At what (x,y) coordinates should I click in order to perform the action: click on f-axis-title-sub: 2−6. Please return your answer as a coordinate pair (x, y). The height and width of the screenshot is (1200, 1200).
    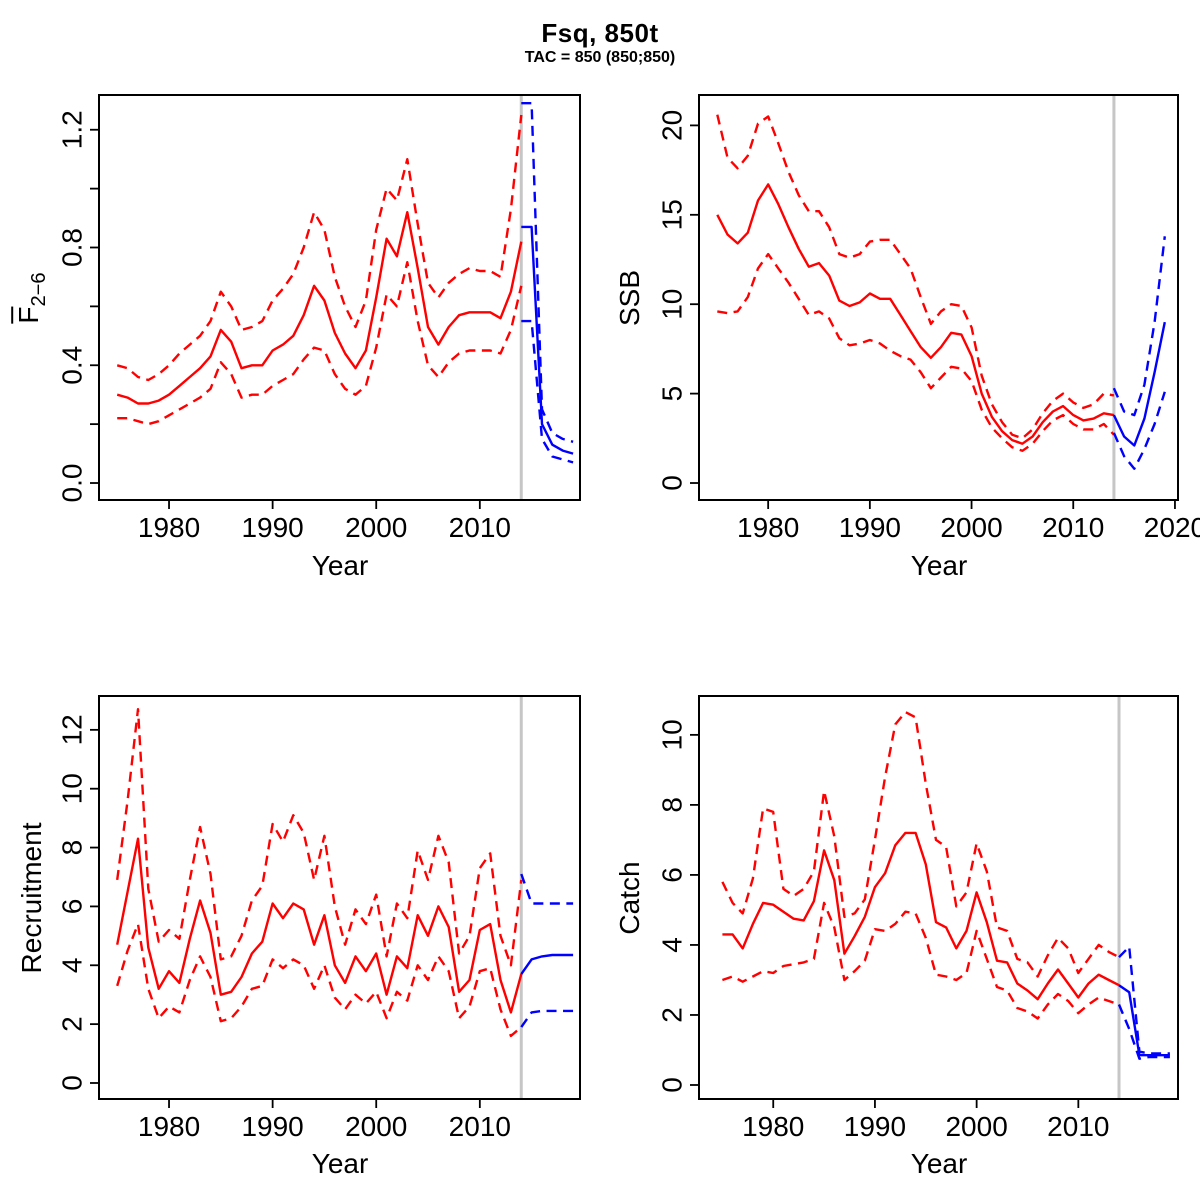
    Looking at the image, I should click on (38, 289).